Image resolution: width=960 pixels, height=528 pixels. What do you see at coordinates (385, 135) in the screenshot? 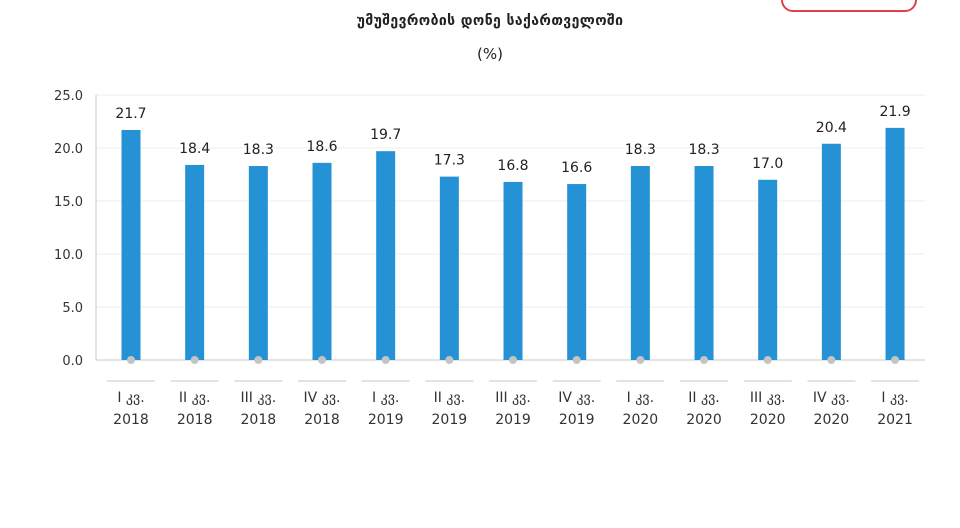
I see `data-label: 19.7` at bounding box center [385, 135].